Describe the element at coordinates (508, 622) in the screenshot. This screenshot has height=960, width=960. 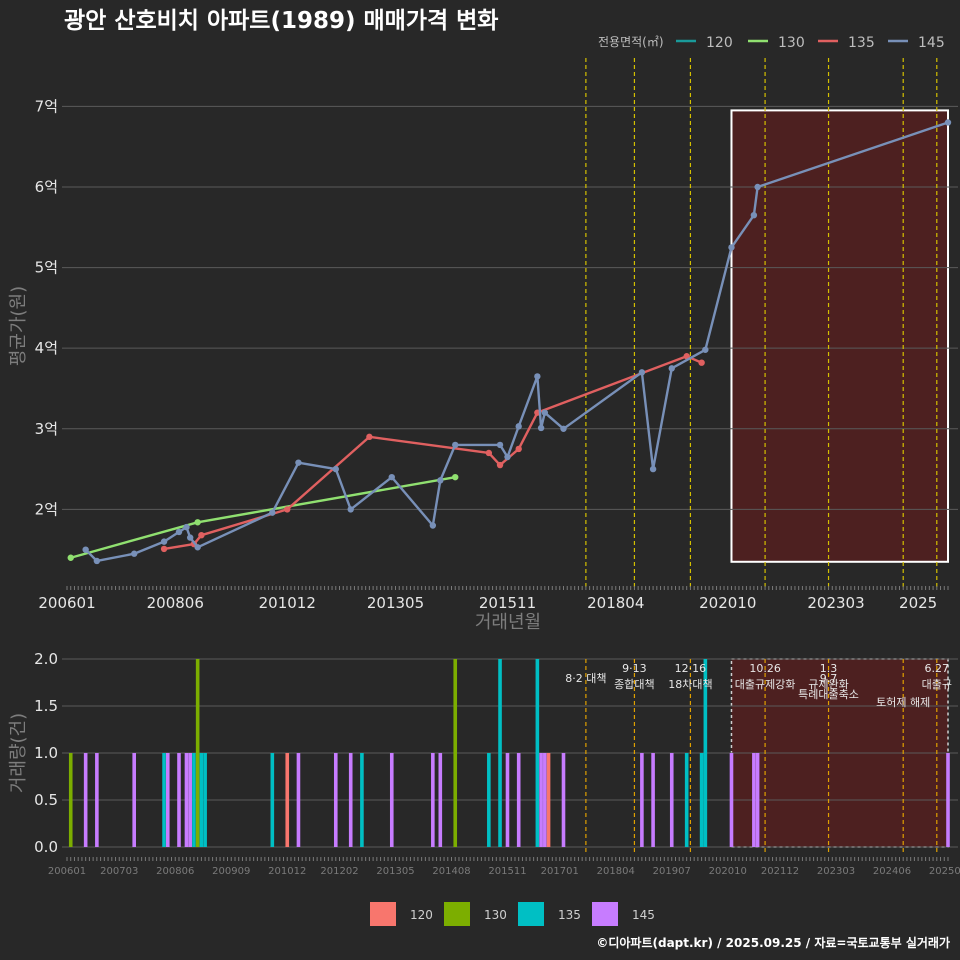
I see `x-axis-title: 거래년월` at that location.